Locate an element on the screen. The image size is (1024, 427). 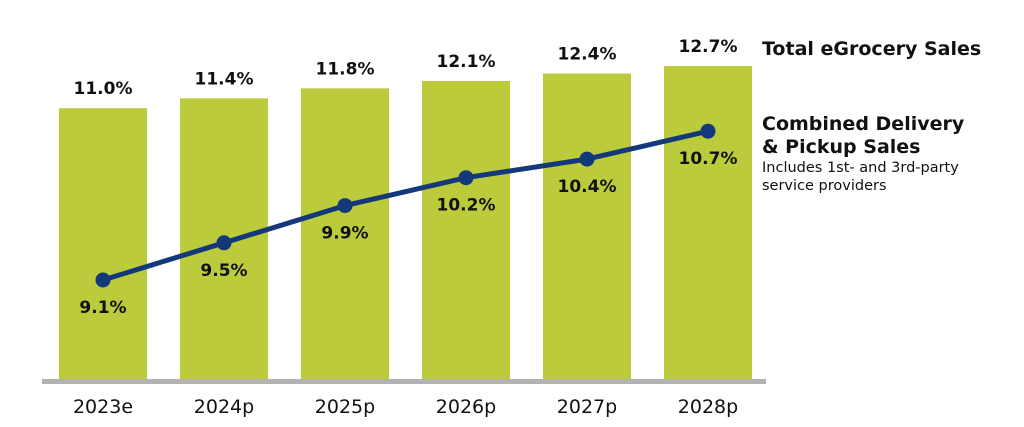
bar-value-label: 11.4% is located at coordinates (224, 79).